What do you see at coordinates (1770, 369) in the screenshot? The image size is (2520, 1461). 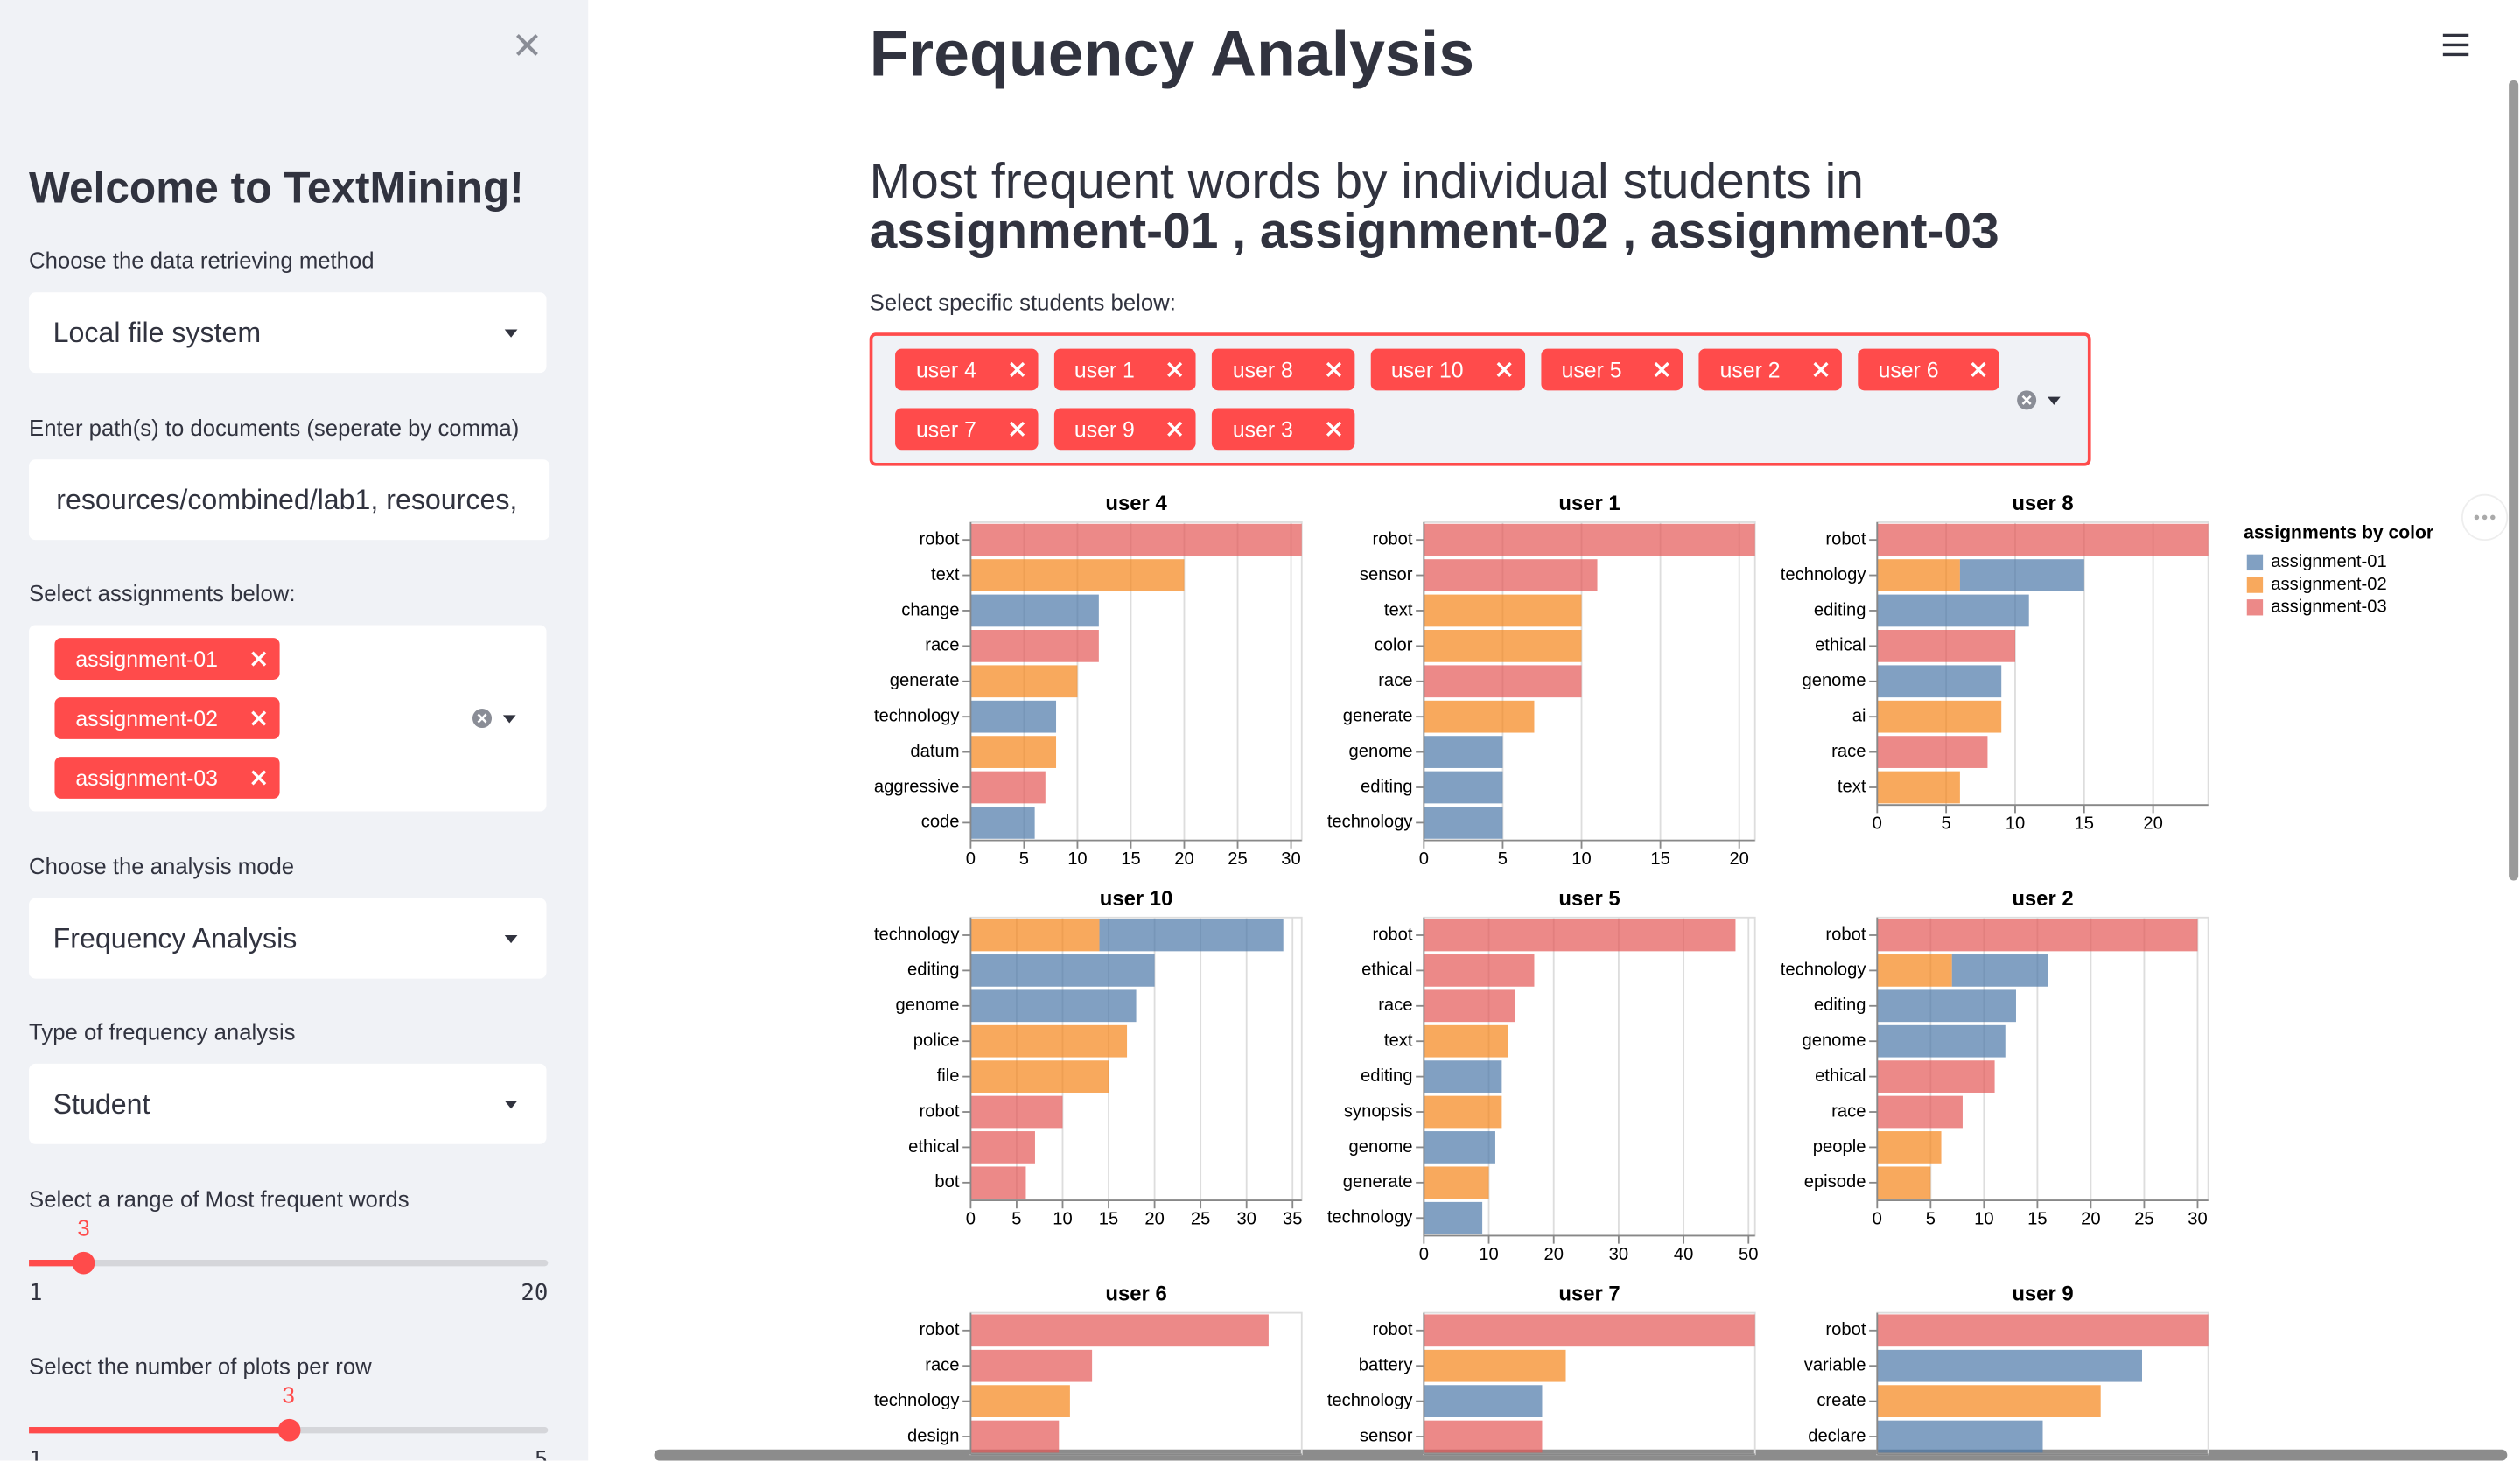 I see `tag: user 2` at bounding box center [1770, 369].